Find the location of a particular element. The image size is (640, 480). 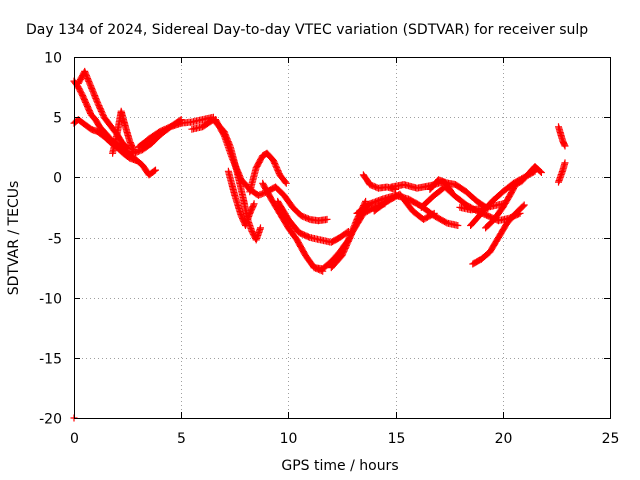

series-track-y is located at coordinates (562, 136).